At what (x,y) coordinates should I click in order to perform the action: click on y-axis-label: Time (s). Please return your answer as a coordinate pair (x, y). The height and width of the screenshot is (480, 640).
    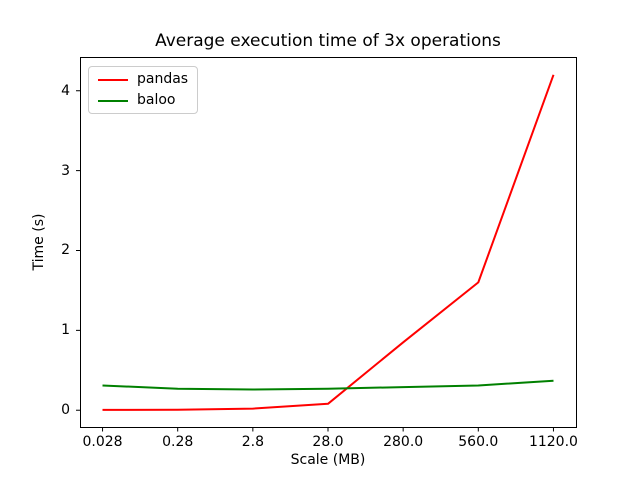
    Looking at the image, I should click on (39, 242).